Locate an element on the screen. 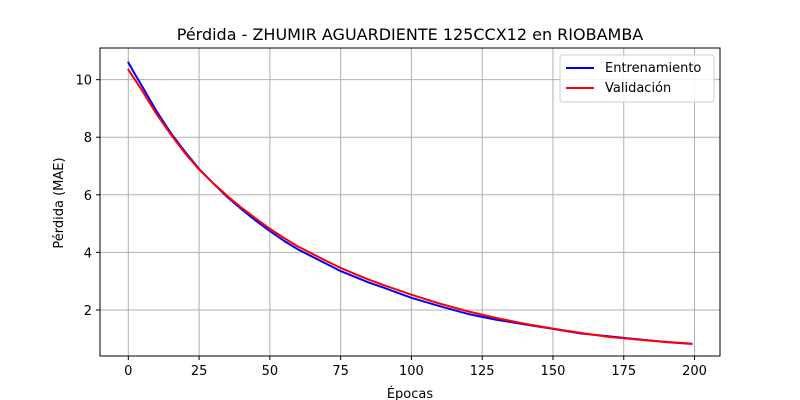  x-tick-label: 150 is located at coordinates (553, 371).